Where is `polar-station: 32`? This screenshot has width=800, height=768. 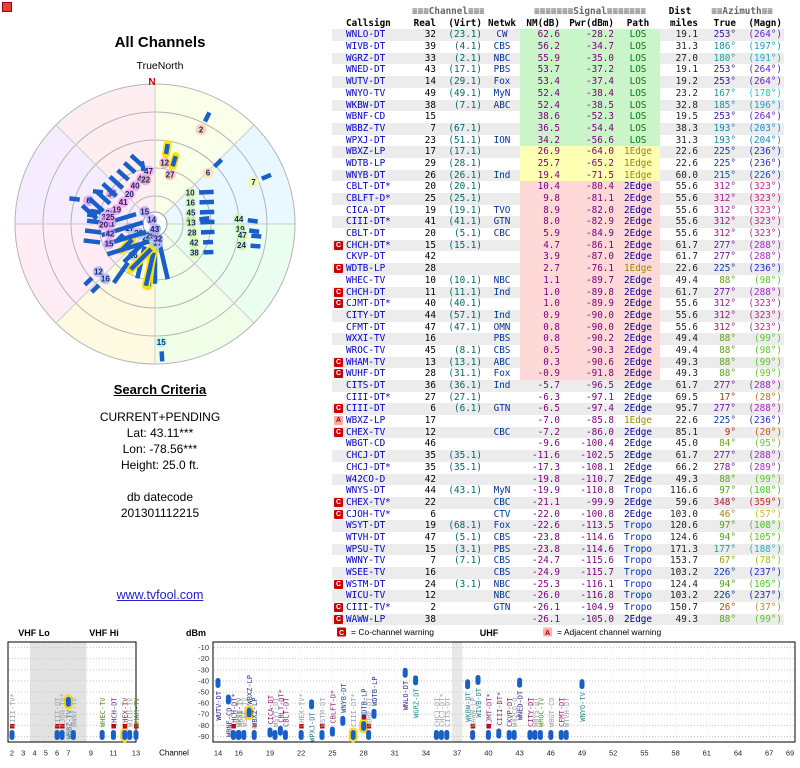
polar-station: 32 is located at coordinates (135, 245).